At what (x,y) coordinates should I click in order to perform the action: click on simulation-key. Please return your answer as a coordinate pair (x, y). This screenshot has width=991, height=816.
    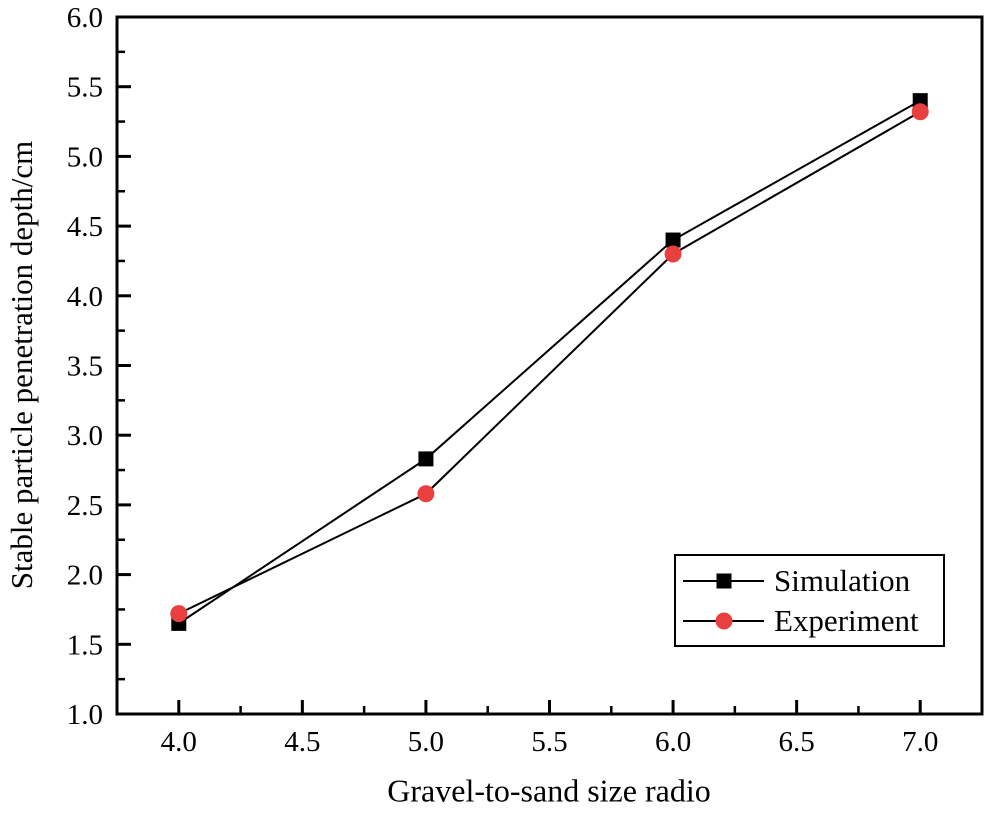
    Looking at the image, I should click on (723, 581).